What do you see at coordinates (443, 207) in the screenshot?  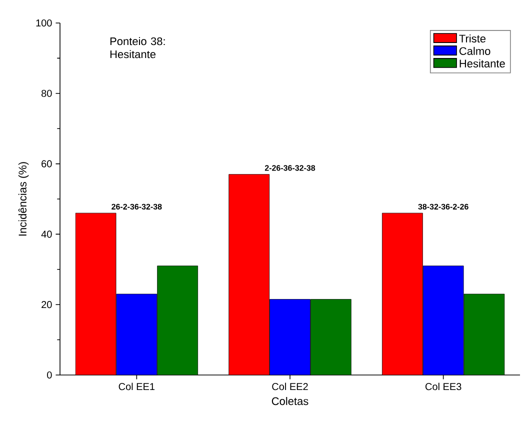 I see `annotation: 38-32-36-2-26` at bounding box center [443, 207].